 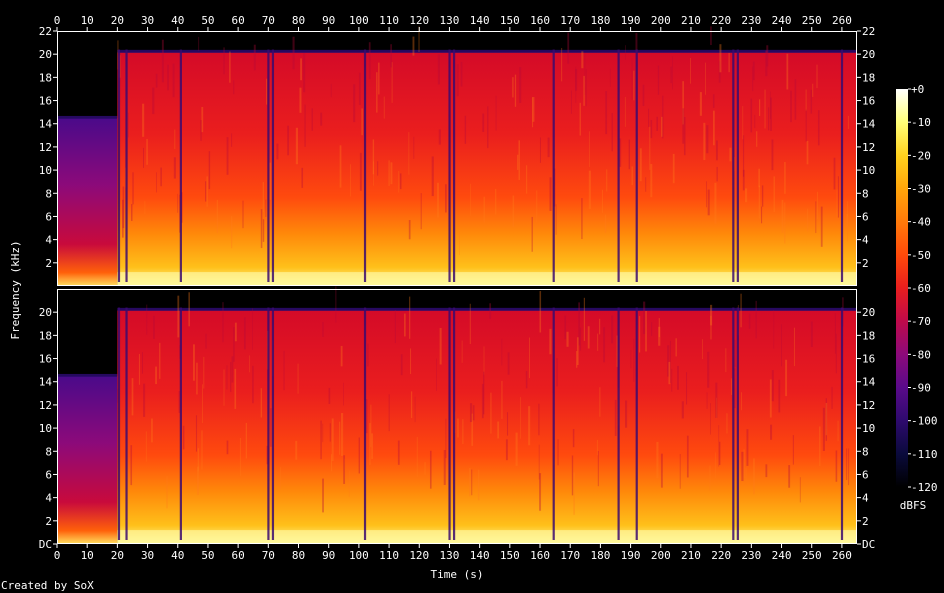 What do you see at coordinates (661, 555) in the screenshot?
I see `x-tick-label: 200` at bounding box center [661, 555].